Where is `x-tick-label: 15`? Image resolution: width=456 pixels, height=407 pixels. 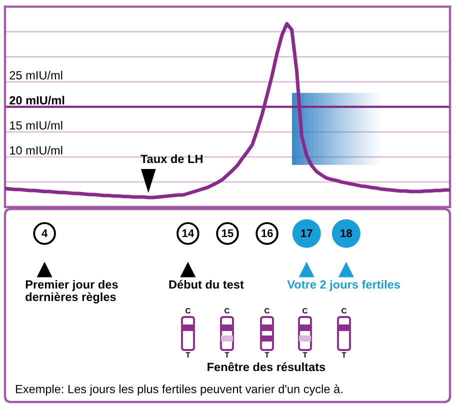 x-tick-label: 15 is located at coordinates (228, 233).